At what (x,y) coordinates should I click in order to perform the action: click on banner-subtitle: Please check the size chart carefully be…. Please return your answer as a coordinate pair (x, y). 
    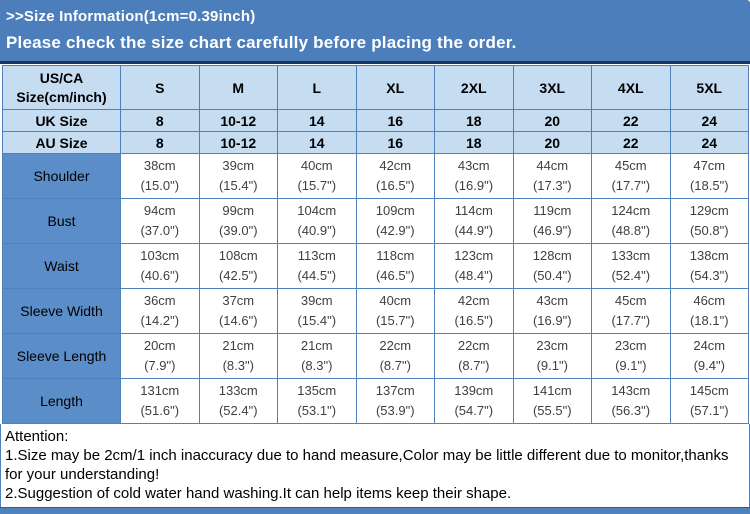
    Looking at the image, I should click on (261, 42).